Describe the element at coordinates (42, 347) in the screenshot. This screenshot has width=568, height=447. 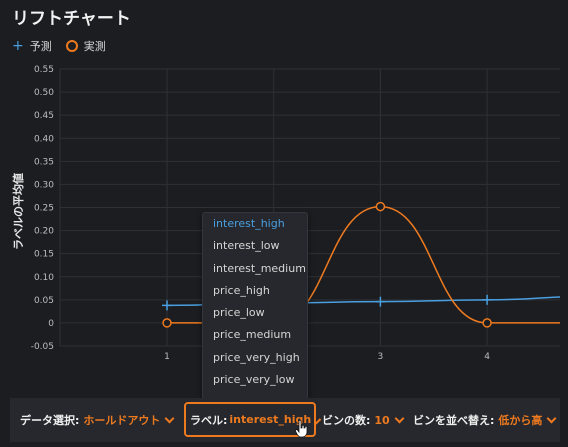
I see `y-tick-label: -0.05` at that location.